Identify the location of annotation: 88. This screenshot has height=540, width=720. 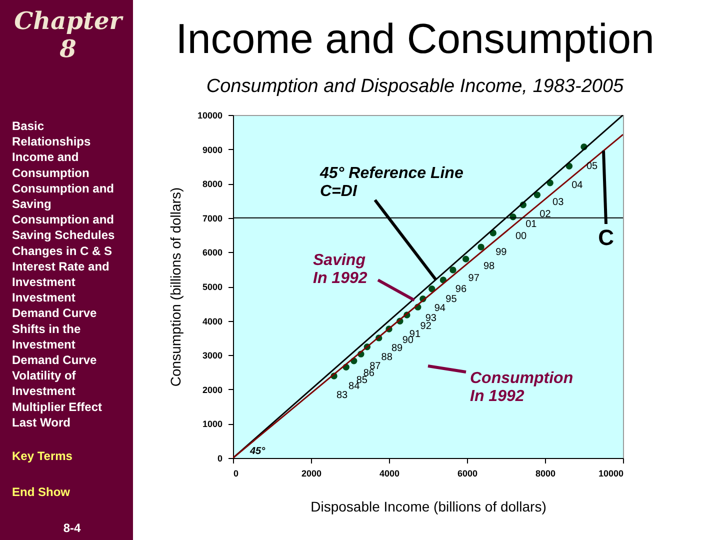
(387, 357).